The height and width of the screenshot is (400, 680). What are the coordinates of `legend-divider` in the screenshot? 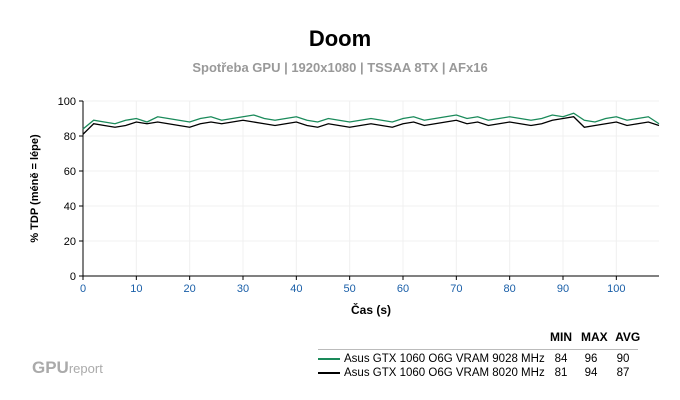 It's located at (478, 349).